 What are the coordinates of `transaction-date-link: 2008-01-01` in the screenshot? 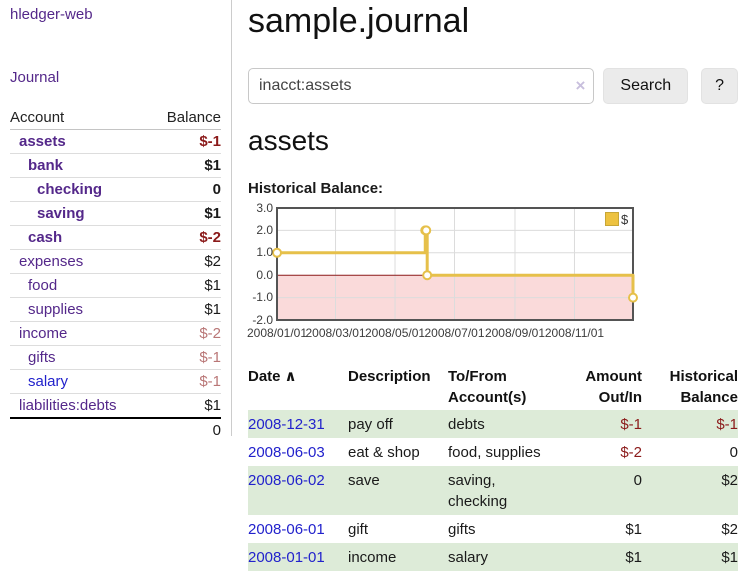 It's located at (286, 557).